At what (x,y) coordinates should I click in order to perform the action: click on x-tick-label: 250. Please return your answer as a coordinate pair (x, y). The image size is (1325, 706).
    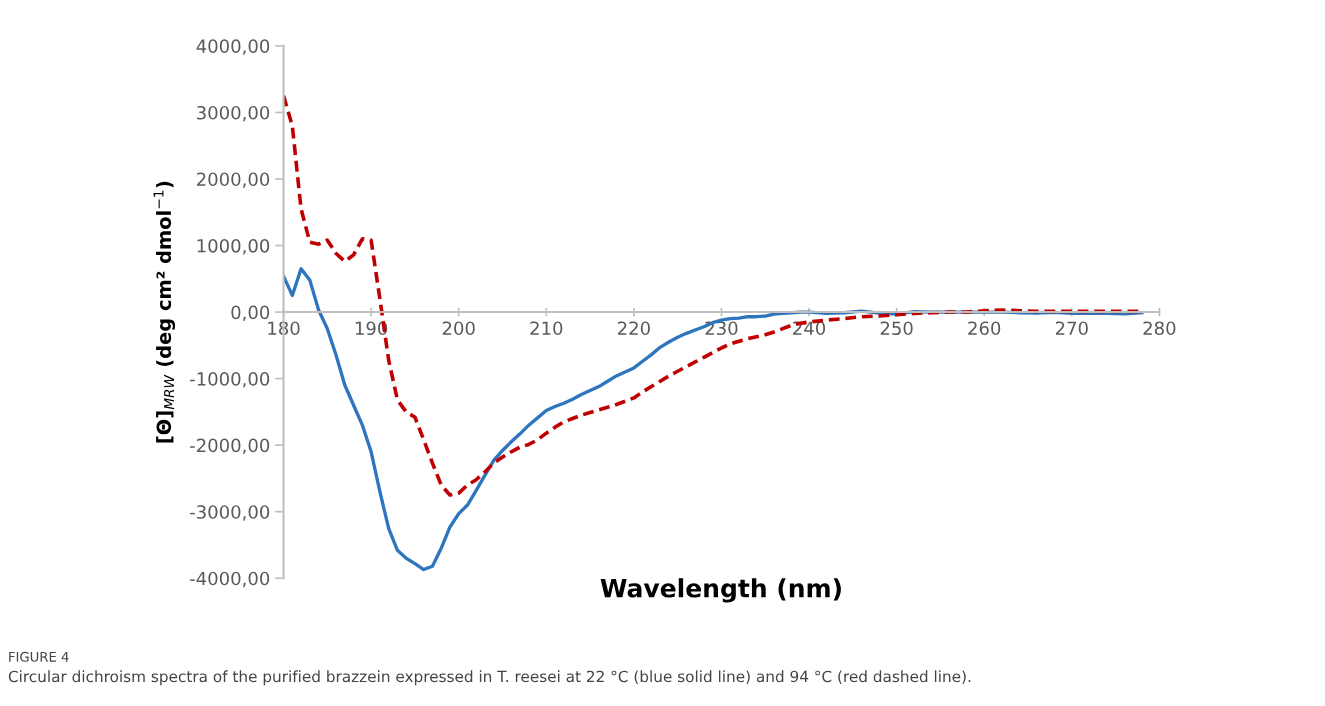
    Looking at the image, I should click on (896, 328).